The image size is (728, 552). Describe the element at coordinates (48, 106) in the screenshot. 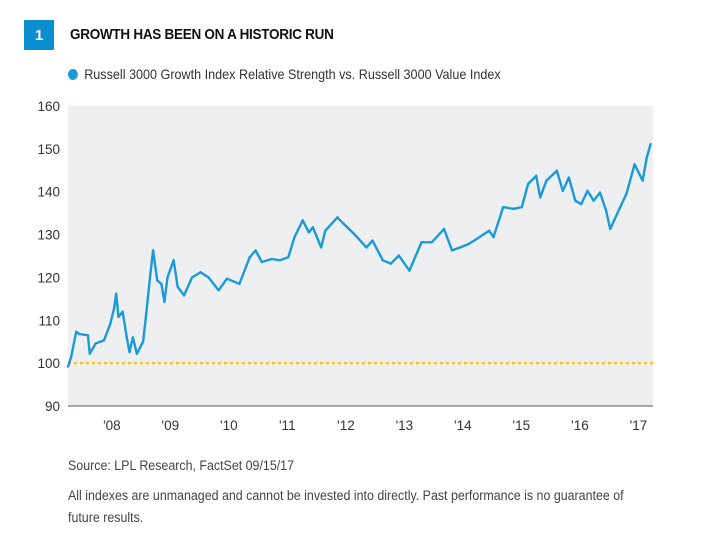

I see `y-tick-label: 160` at that location.